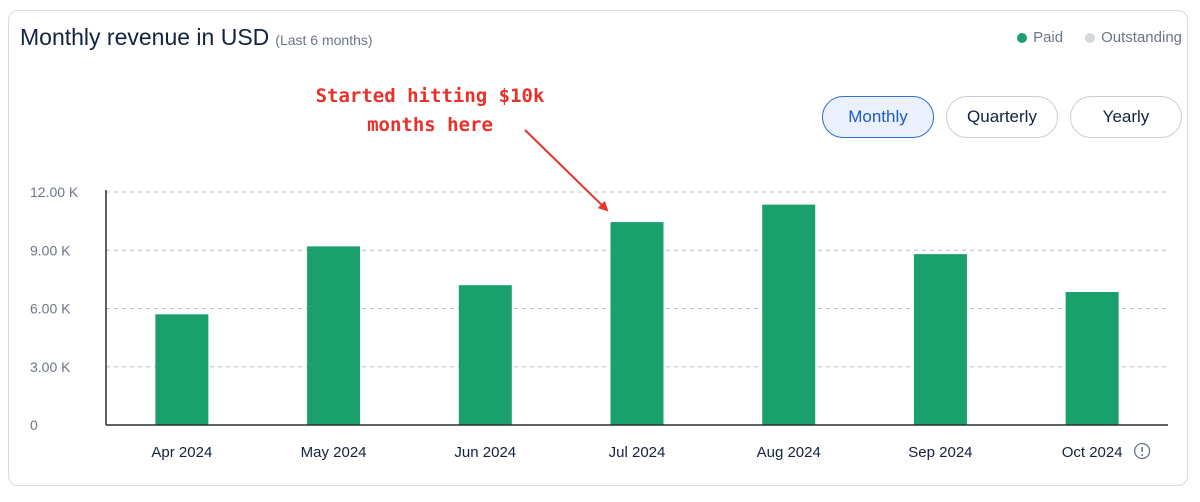 The image size is (1200, 502). I want to click on annotation-line-2: months here, so click(430, 125).